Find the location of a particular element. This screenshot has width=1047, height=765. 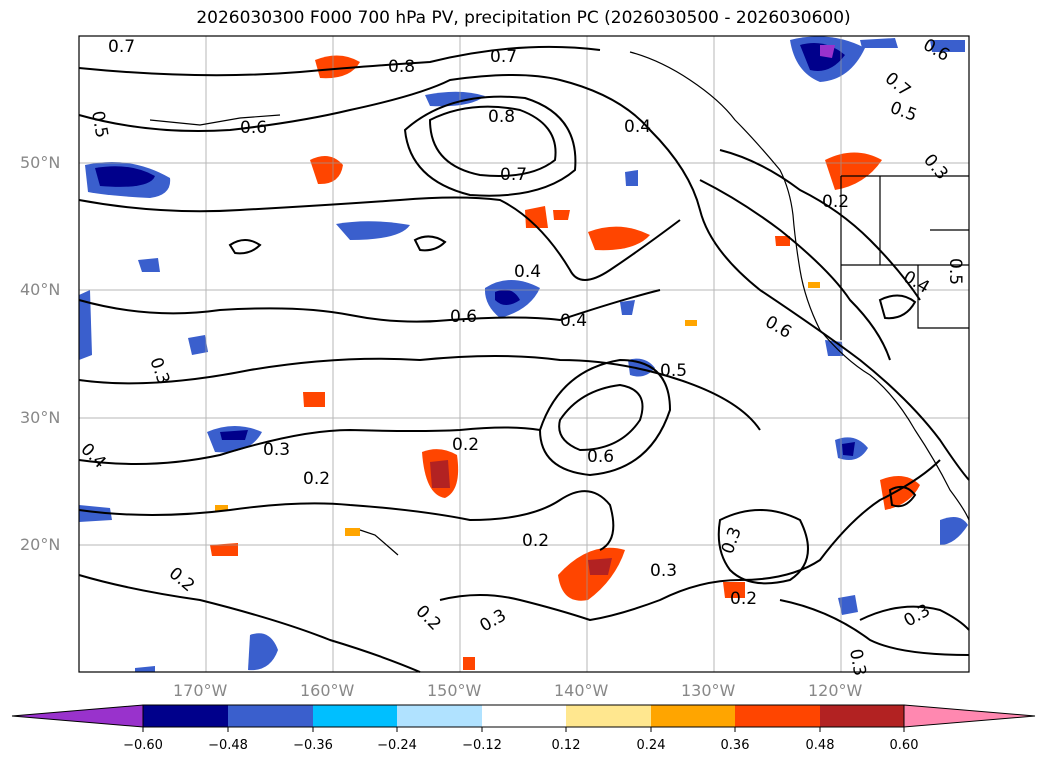

lon-label: 120°W is located at coordinates (835, 690).